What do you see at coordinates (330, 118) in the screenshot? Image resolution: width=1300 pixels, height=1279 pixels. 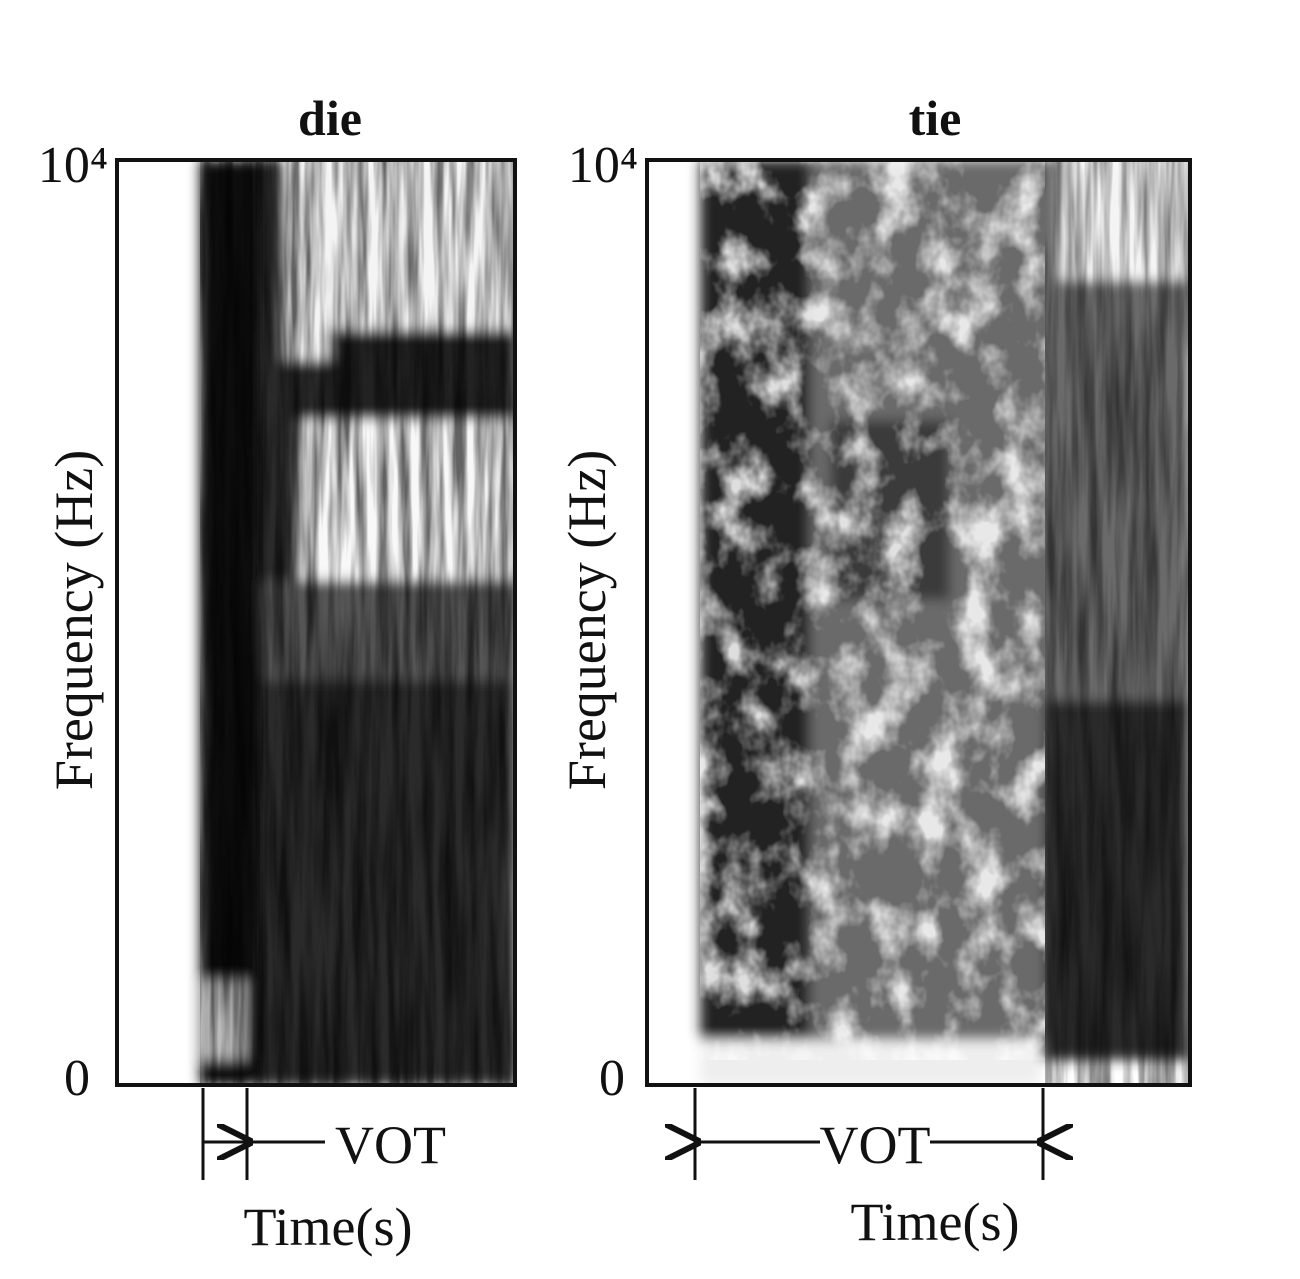 I see `panel-title: die` at bounding box center [330, 118].